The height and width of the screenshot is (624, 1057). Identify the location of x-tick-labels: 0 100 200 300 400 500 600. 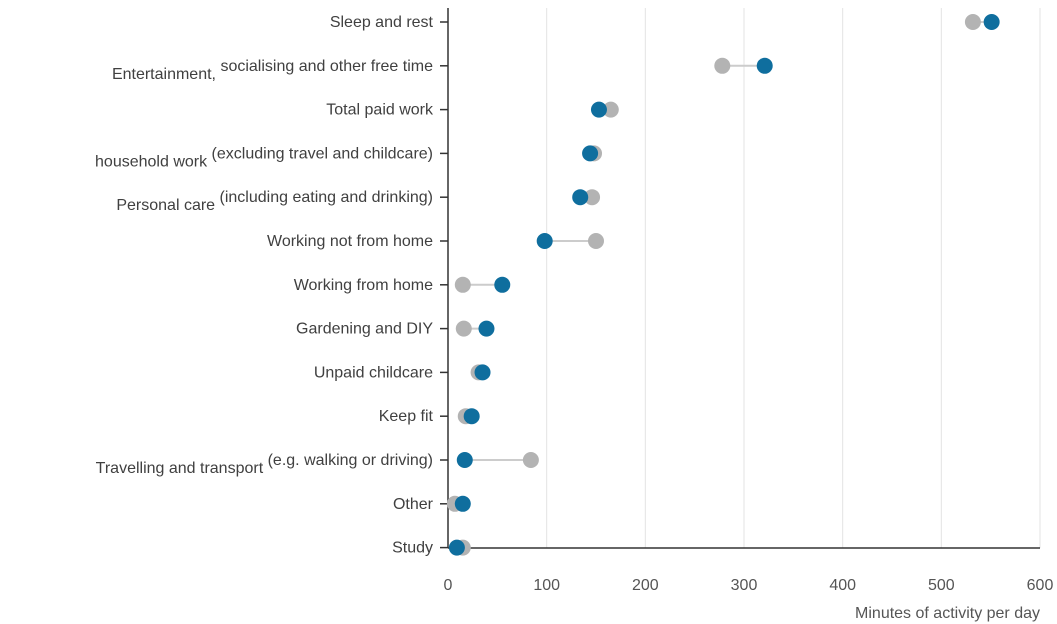
(749, 585).